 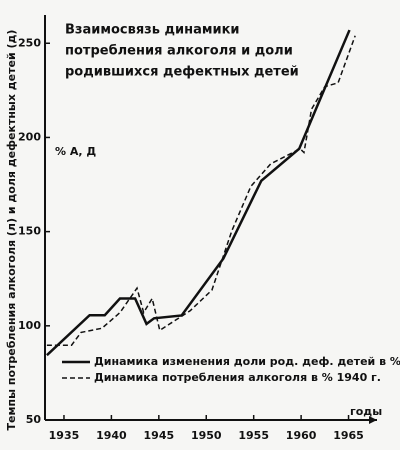 I want to click on x-tick-label: 1955, so click(x=253, y=435).